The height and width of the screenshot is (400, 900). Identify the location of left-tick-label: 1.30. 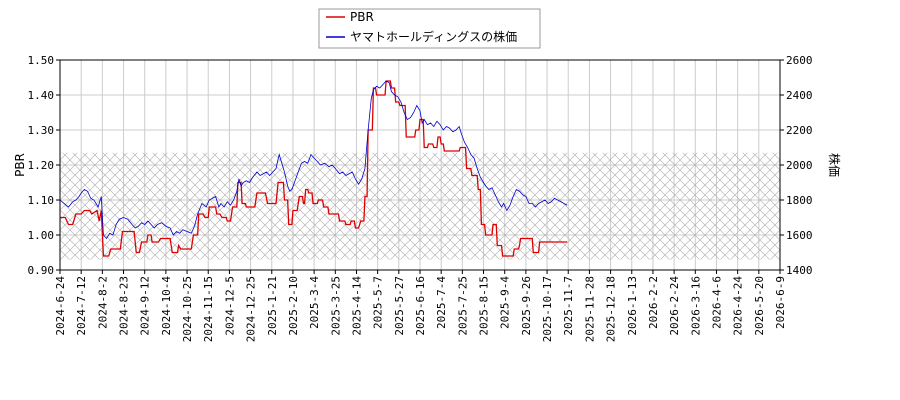
(41, 130).